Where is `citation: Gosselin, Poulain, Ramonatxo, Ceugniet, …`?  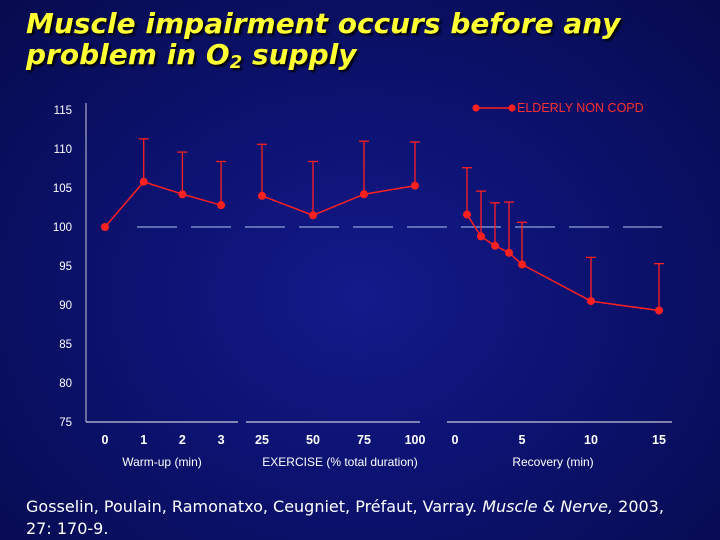
citation: Gosselin, Poulain, Ramonatxo, Ceugniet, … is located at coordinates (371, 518).